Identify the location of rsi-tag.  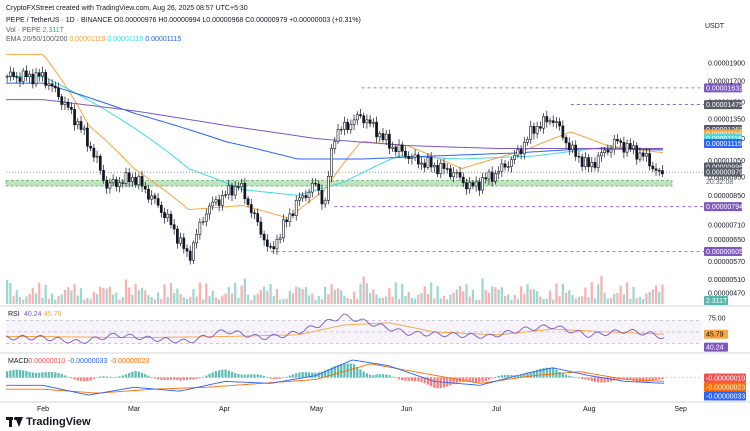
(716, 347).